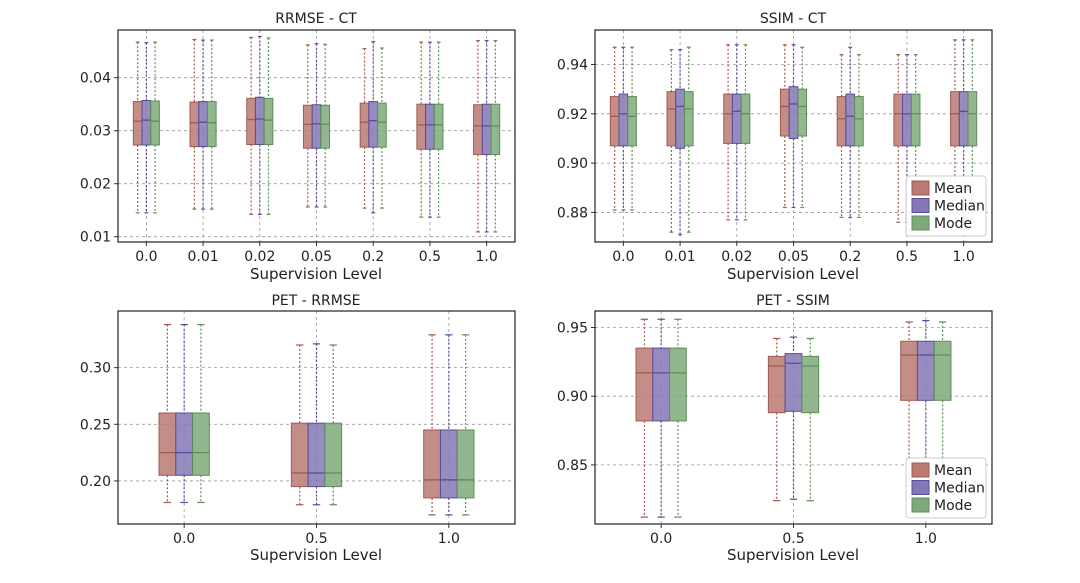 Image resolution: width=1080 pixels, height=583 pixels. What do you see at coordinates (95, 185) in the screenshot?
I see `y-tick-label: 0.02` at bounding box center [95, 185].